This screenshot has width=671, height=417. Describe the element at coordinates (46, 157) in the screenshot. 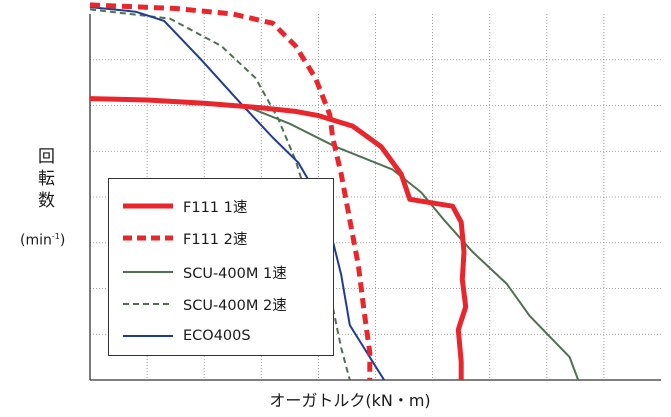

I see `y-axis-label-char-1: 回` at that location.